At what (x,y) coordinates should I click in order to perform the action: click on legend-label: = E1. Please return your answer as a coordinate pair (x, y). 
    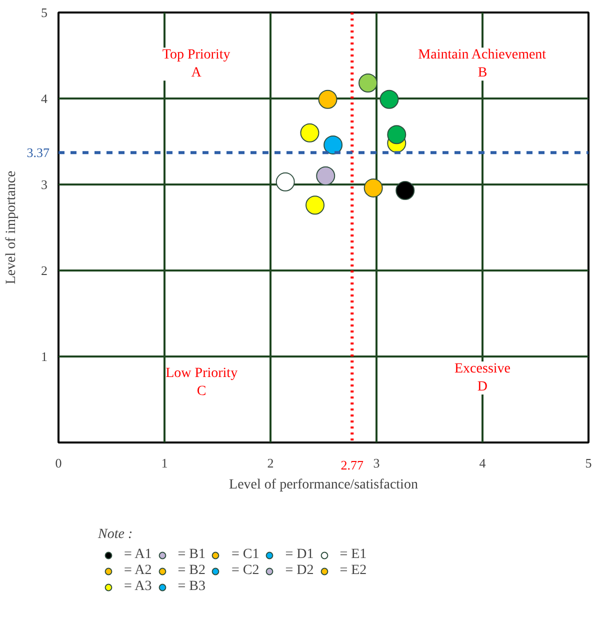
    Looking at the image, I should click on (353, 555).